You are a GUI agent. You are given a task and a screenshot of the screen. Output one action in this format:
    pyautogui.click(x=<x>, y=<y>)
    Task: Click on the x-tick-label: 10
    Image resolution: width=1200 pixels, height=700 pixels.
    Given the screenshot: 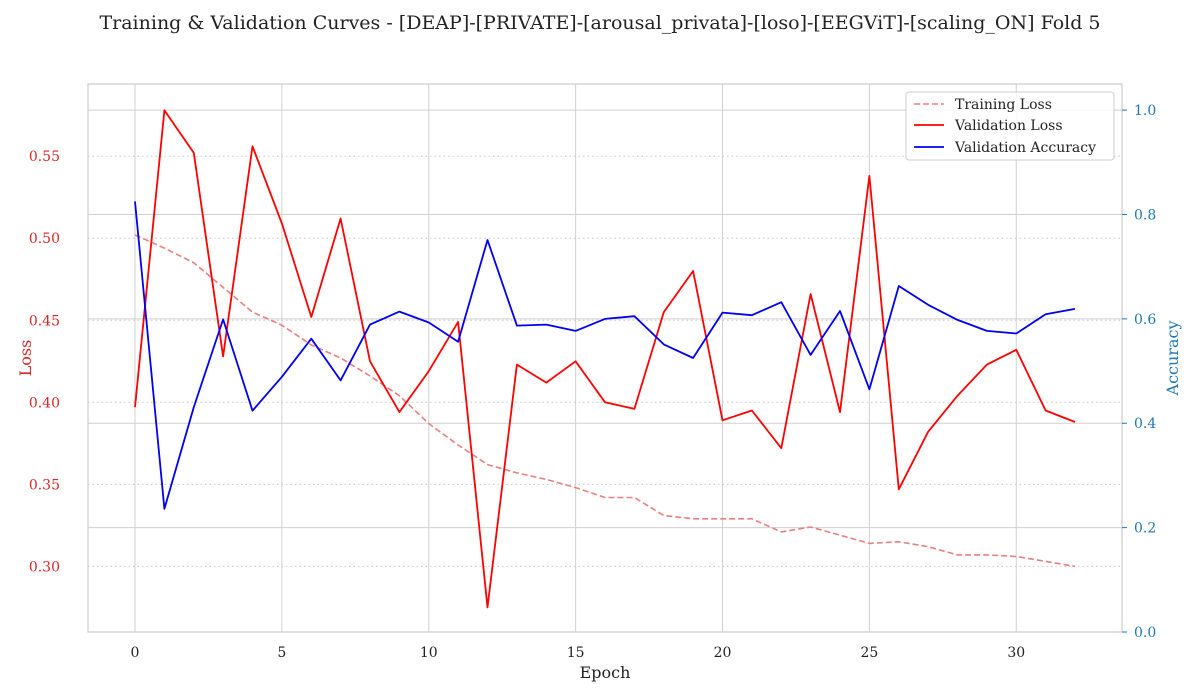 What is the action you would take?
    pyautogui.click(x=429, y=653)
    